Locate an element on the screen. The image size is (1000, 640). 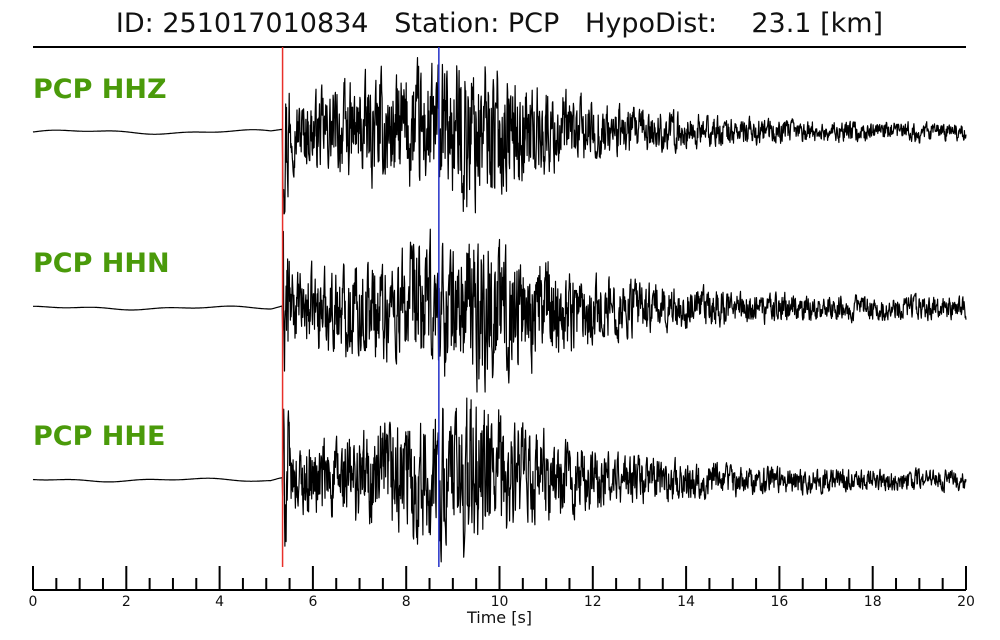
x-tick-label: 10 is located at coordinates (500, 602).